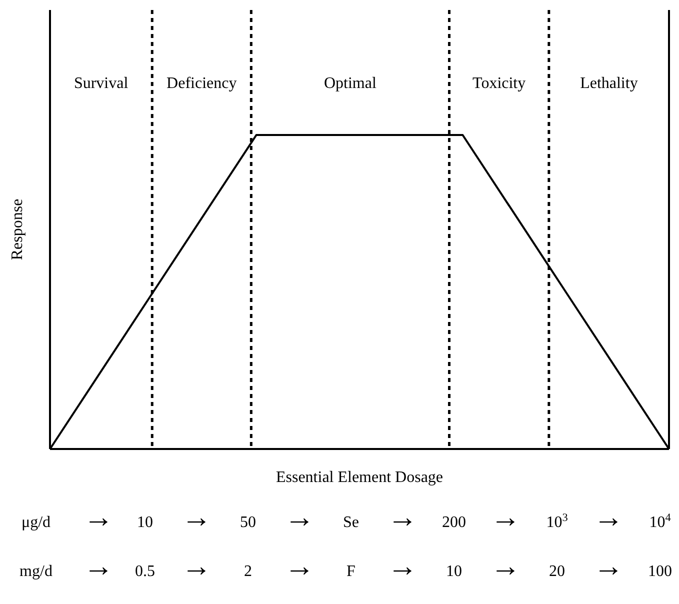  I want to click on text: Optimal, so click(350, 83).